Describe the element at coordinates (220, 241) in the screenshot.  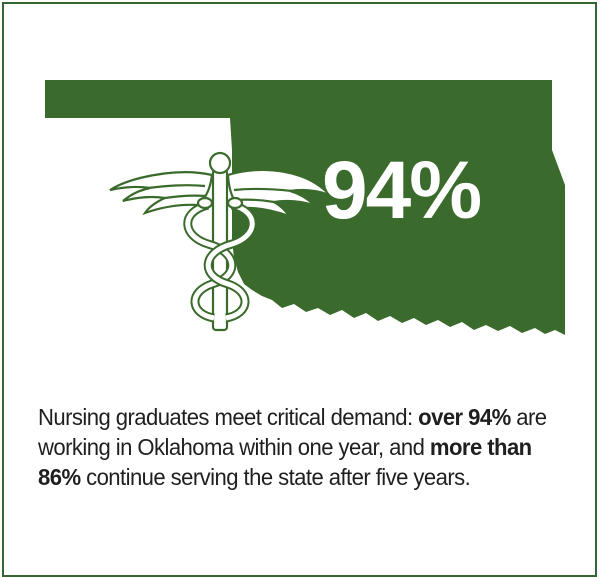
I see `caduceus-icon` at that location.